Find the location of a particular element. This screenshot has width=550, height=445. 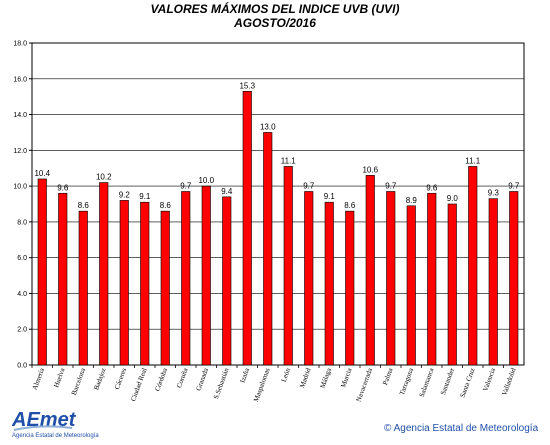

x-tick-label: Almería is located at coordinates (39, 378).